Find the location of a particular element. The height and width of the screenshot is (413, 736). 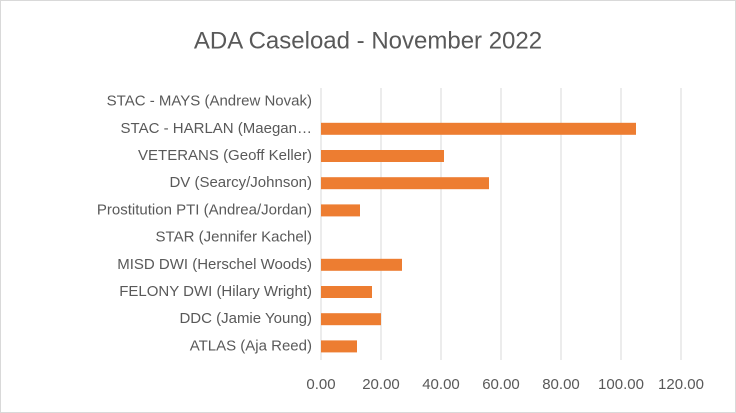

x-tick-label: 120.00 is located at coordinates (681, 384).